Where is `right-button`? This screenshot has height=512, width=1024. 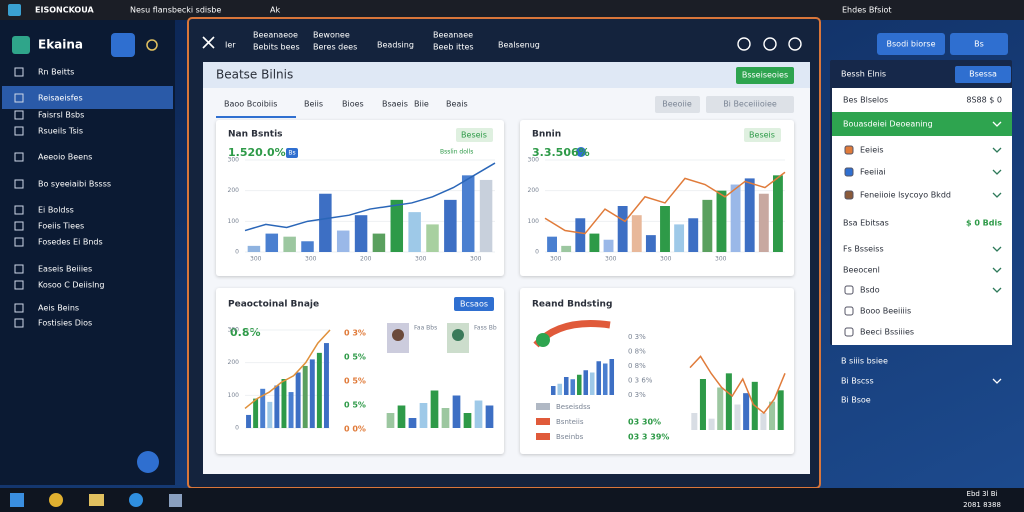
right-button is located at coordinates (983, 74).